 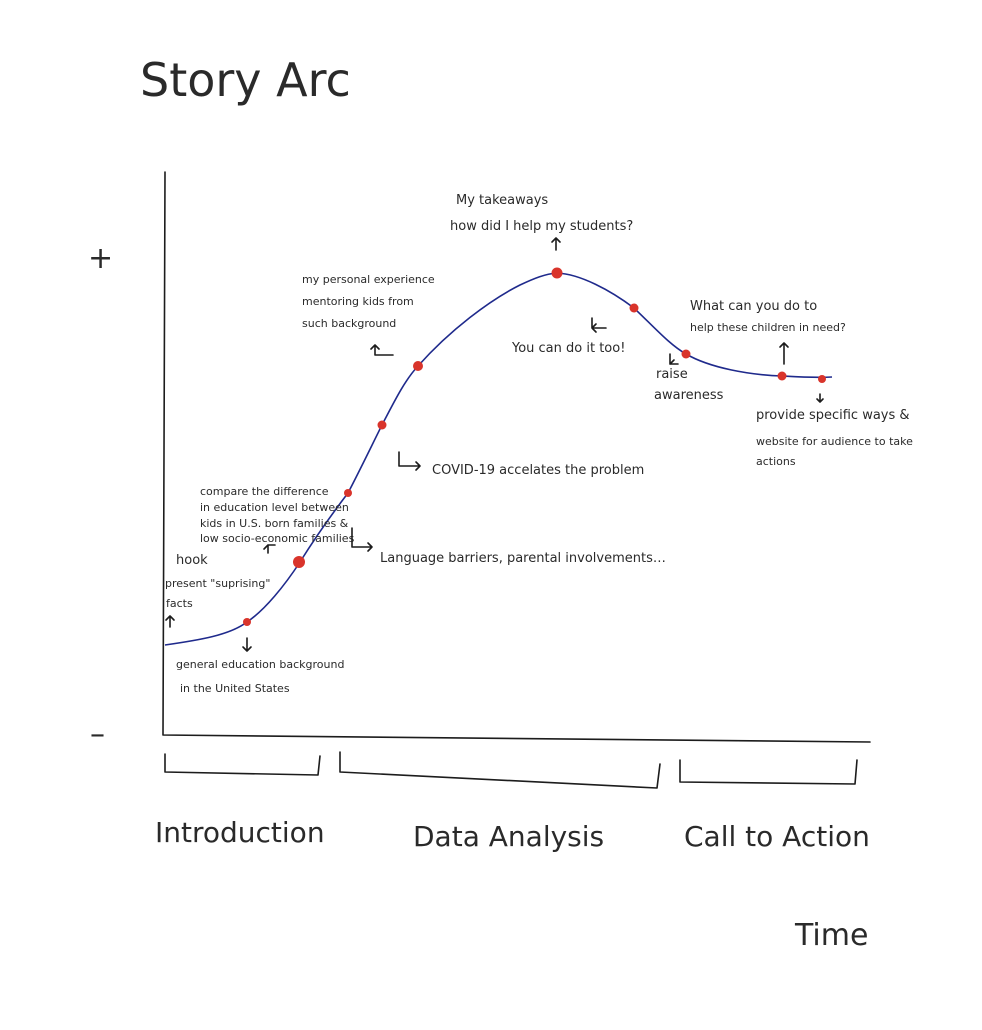 I want to click on svg-text: in the United States, so click(x=235, y=688).